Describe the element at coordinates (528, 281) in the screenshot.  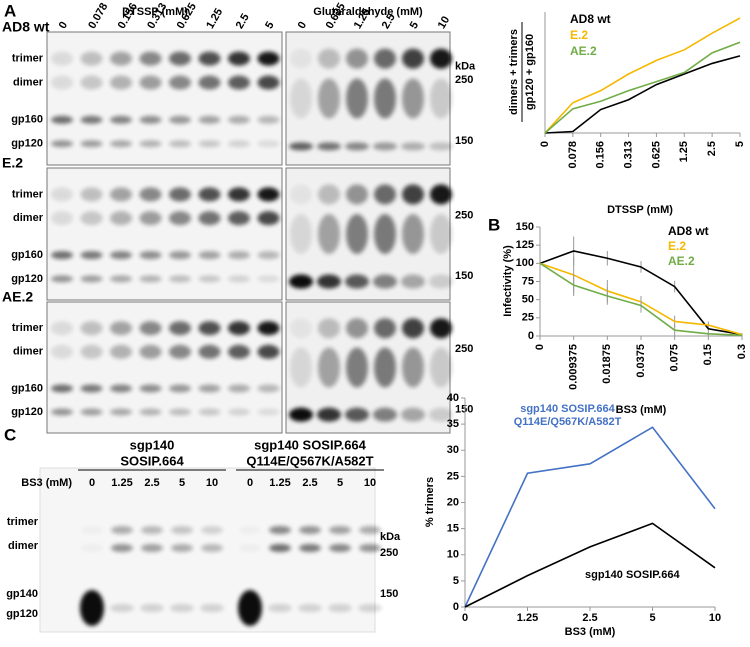
I see `y-tick-label: 75` at that location.